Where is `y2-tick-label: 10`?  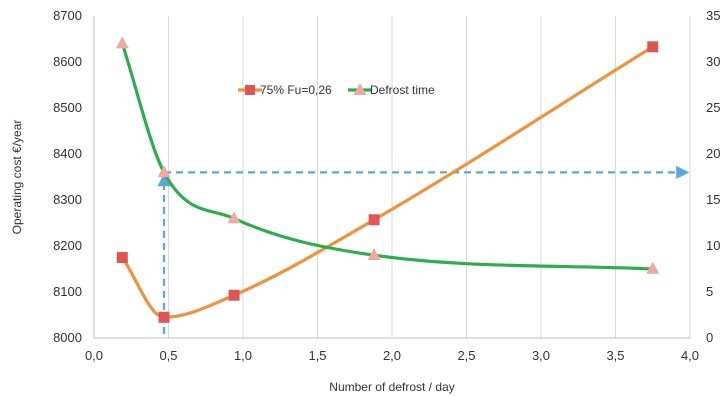 y2-tick-label: 10 is located at coordinates (713, 245).